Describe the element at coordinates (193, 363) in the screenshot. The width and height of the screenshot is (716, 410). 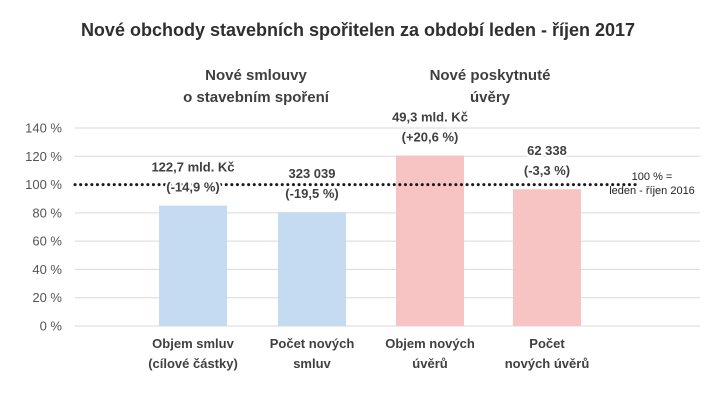
I see `category-label-0-line-1: (cílové částky)` at that location.